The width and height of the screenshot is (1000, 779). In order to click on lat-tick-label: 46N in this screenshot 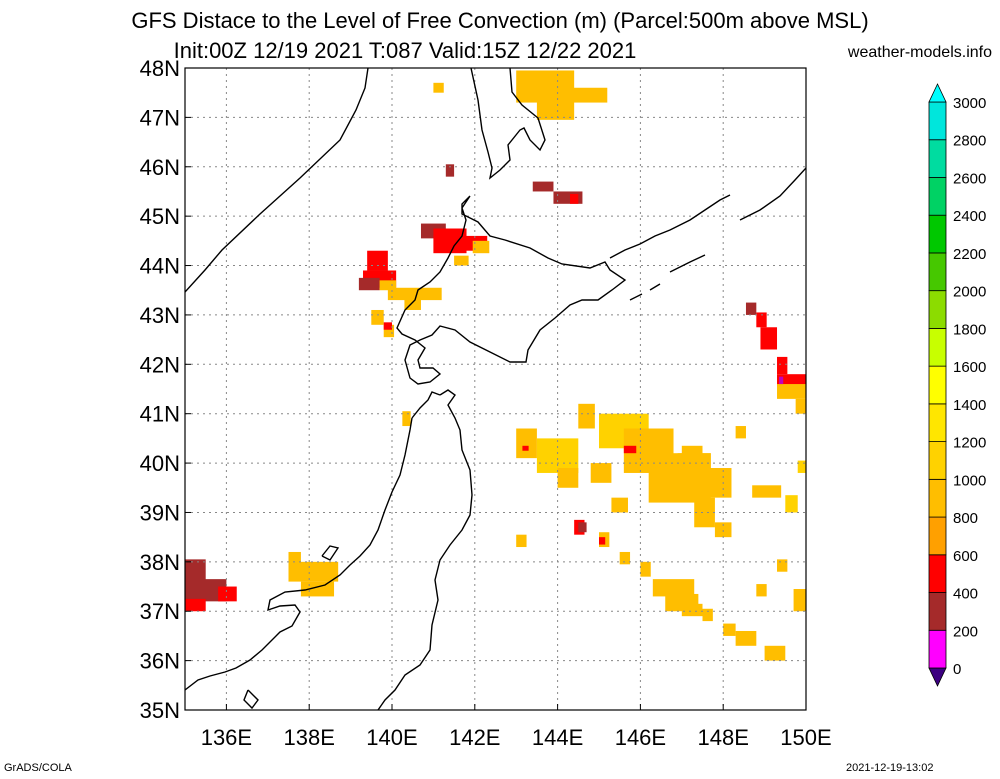, I will do `click(160, 167)`.